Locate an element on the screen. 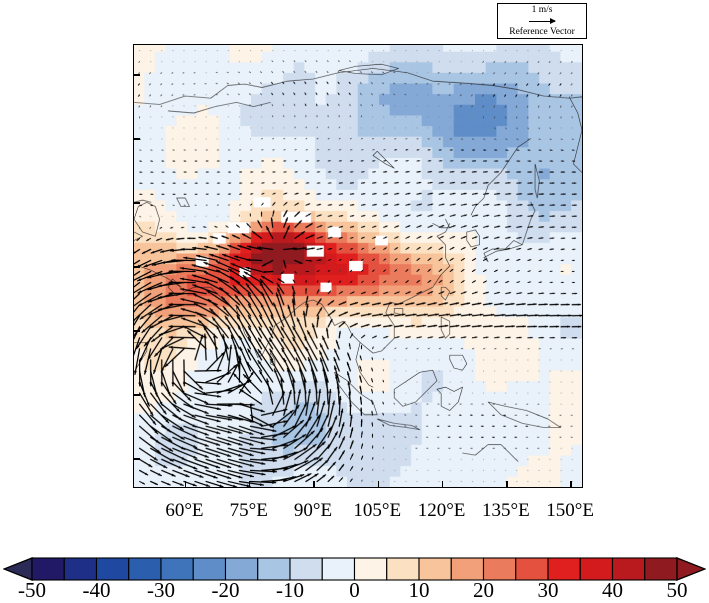 This screenshot has height=603, width=709. colorbar-tick-label: -10 is located at coordinates (290, 590).